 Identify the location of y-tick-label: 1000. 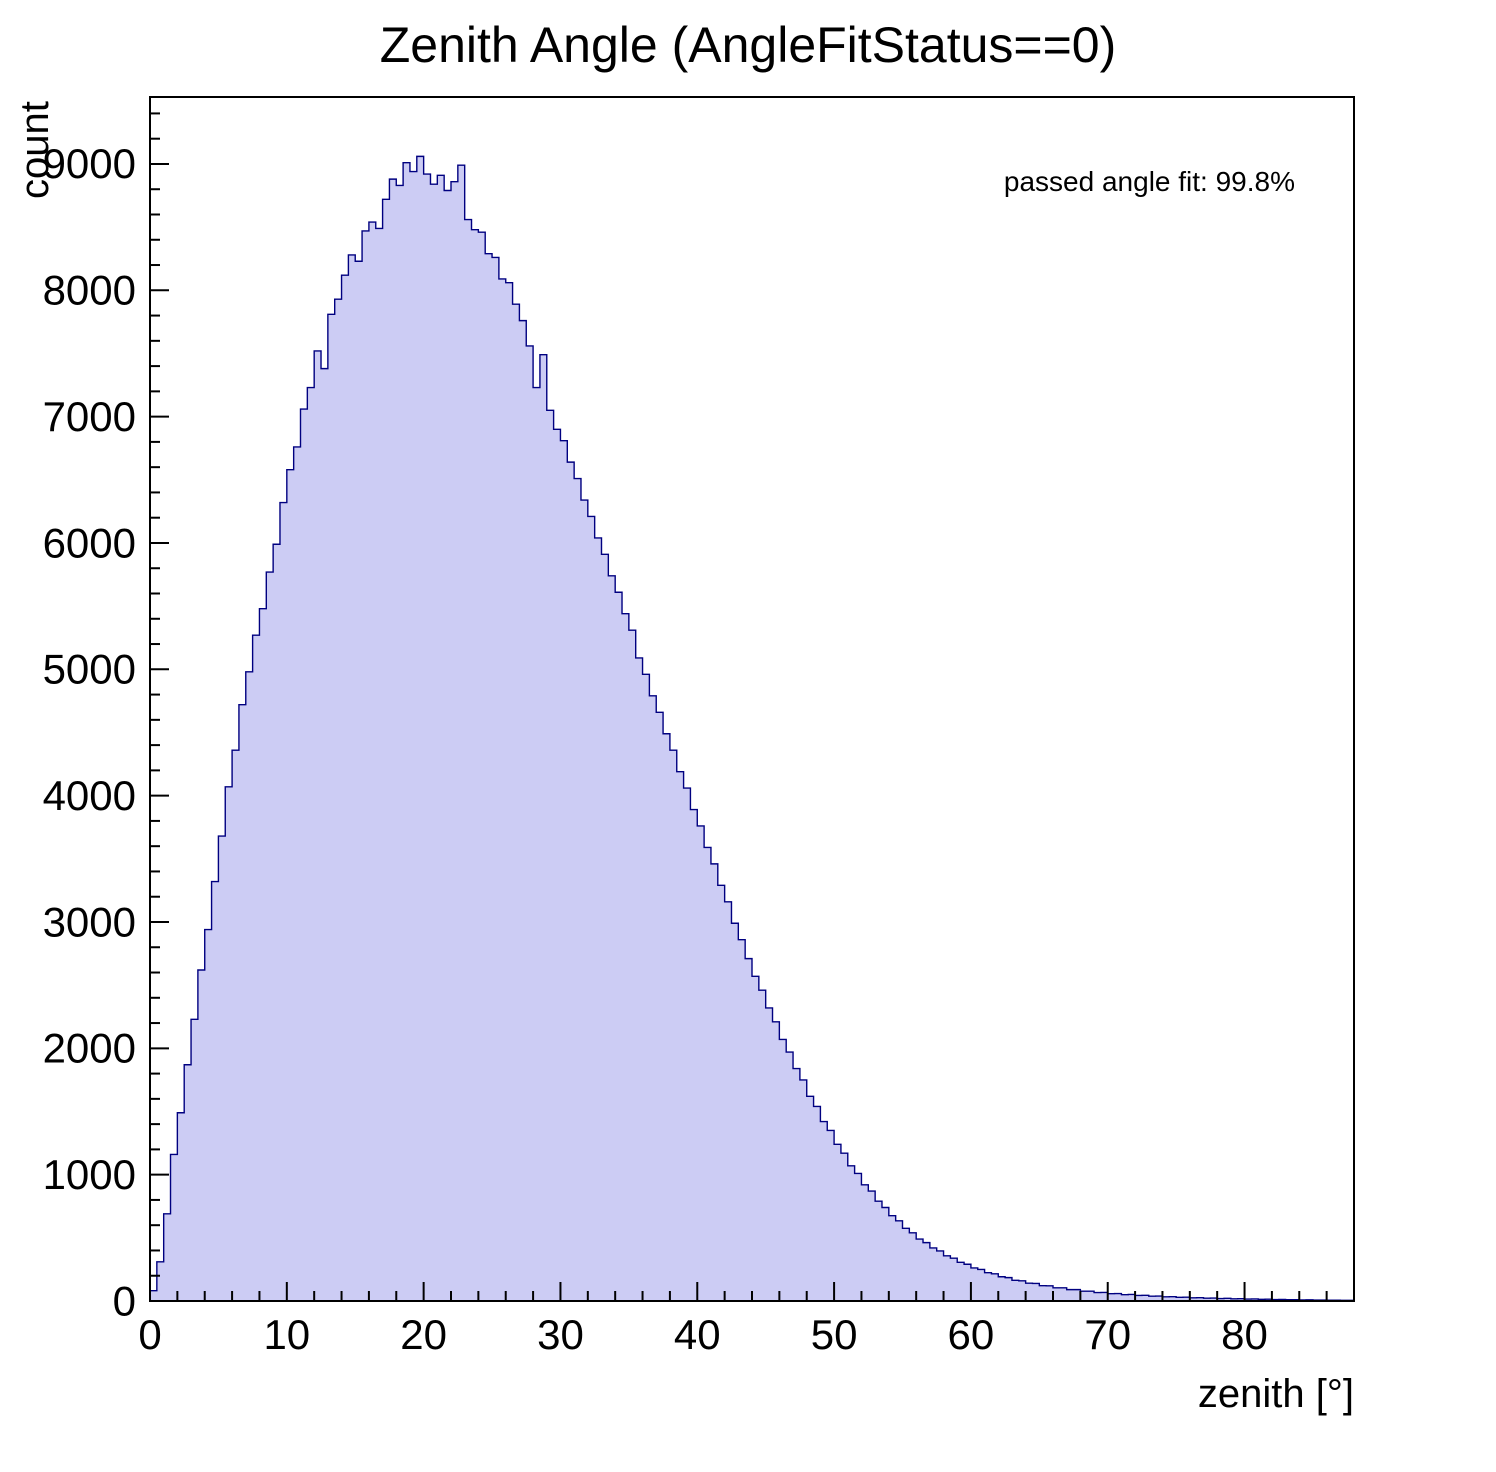
(89, 1174).